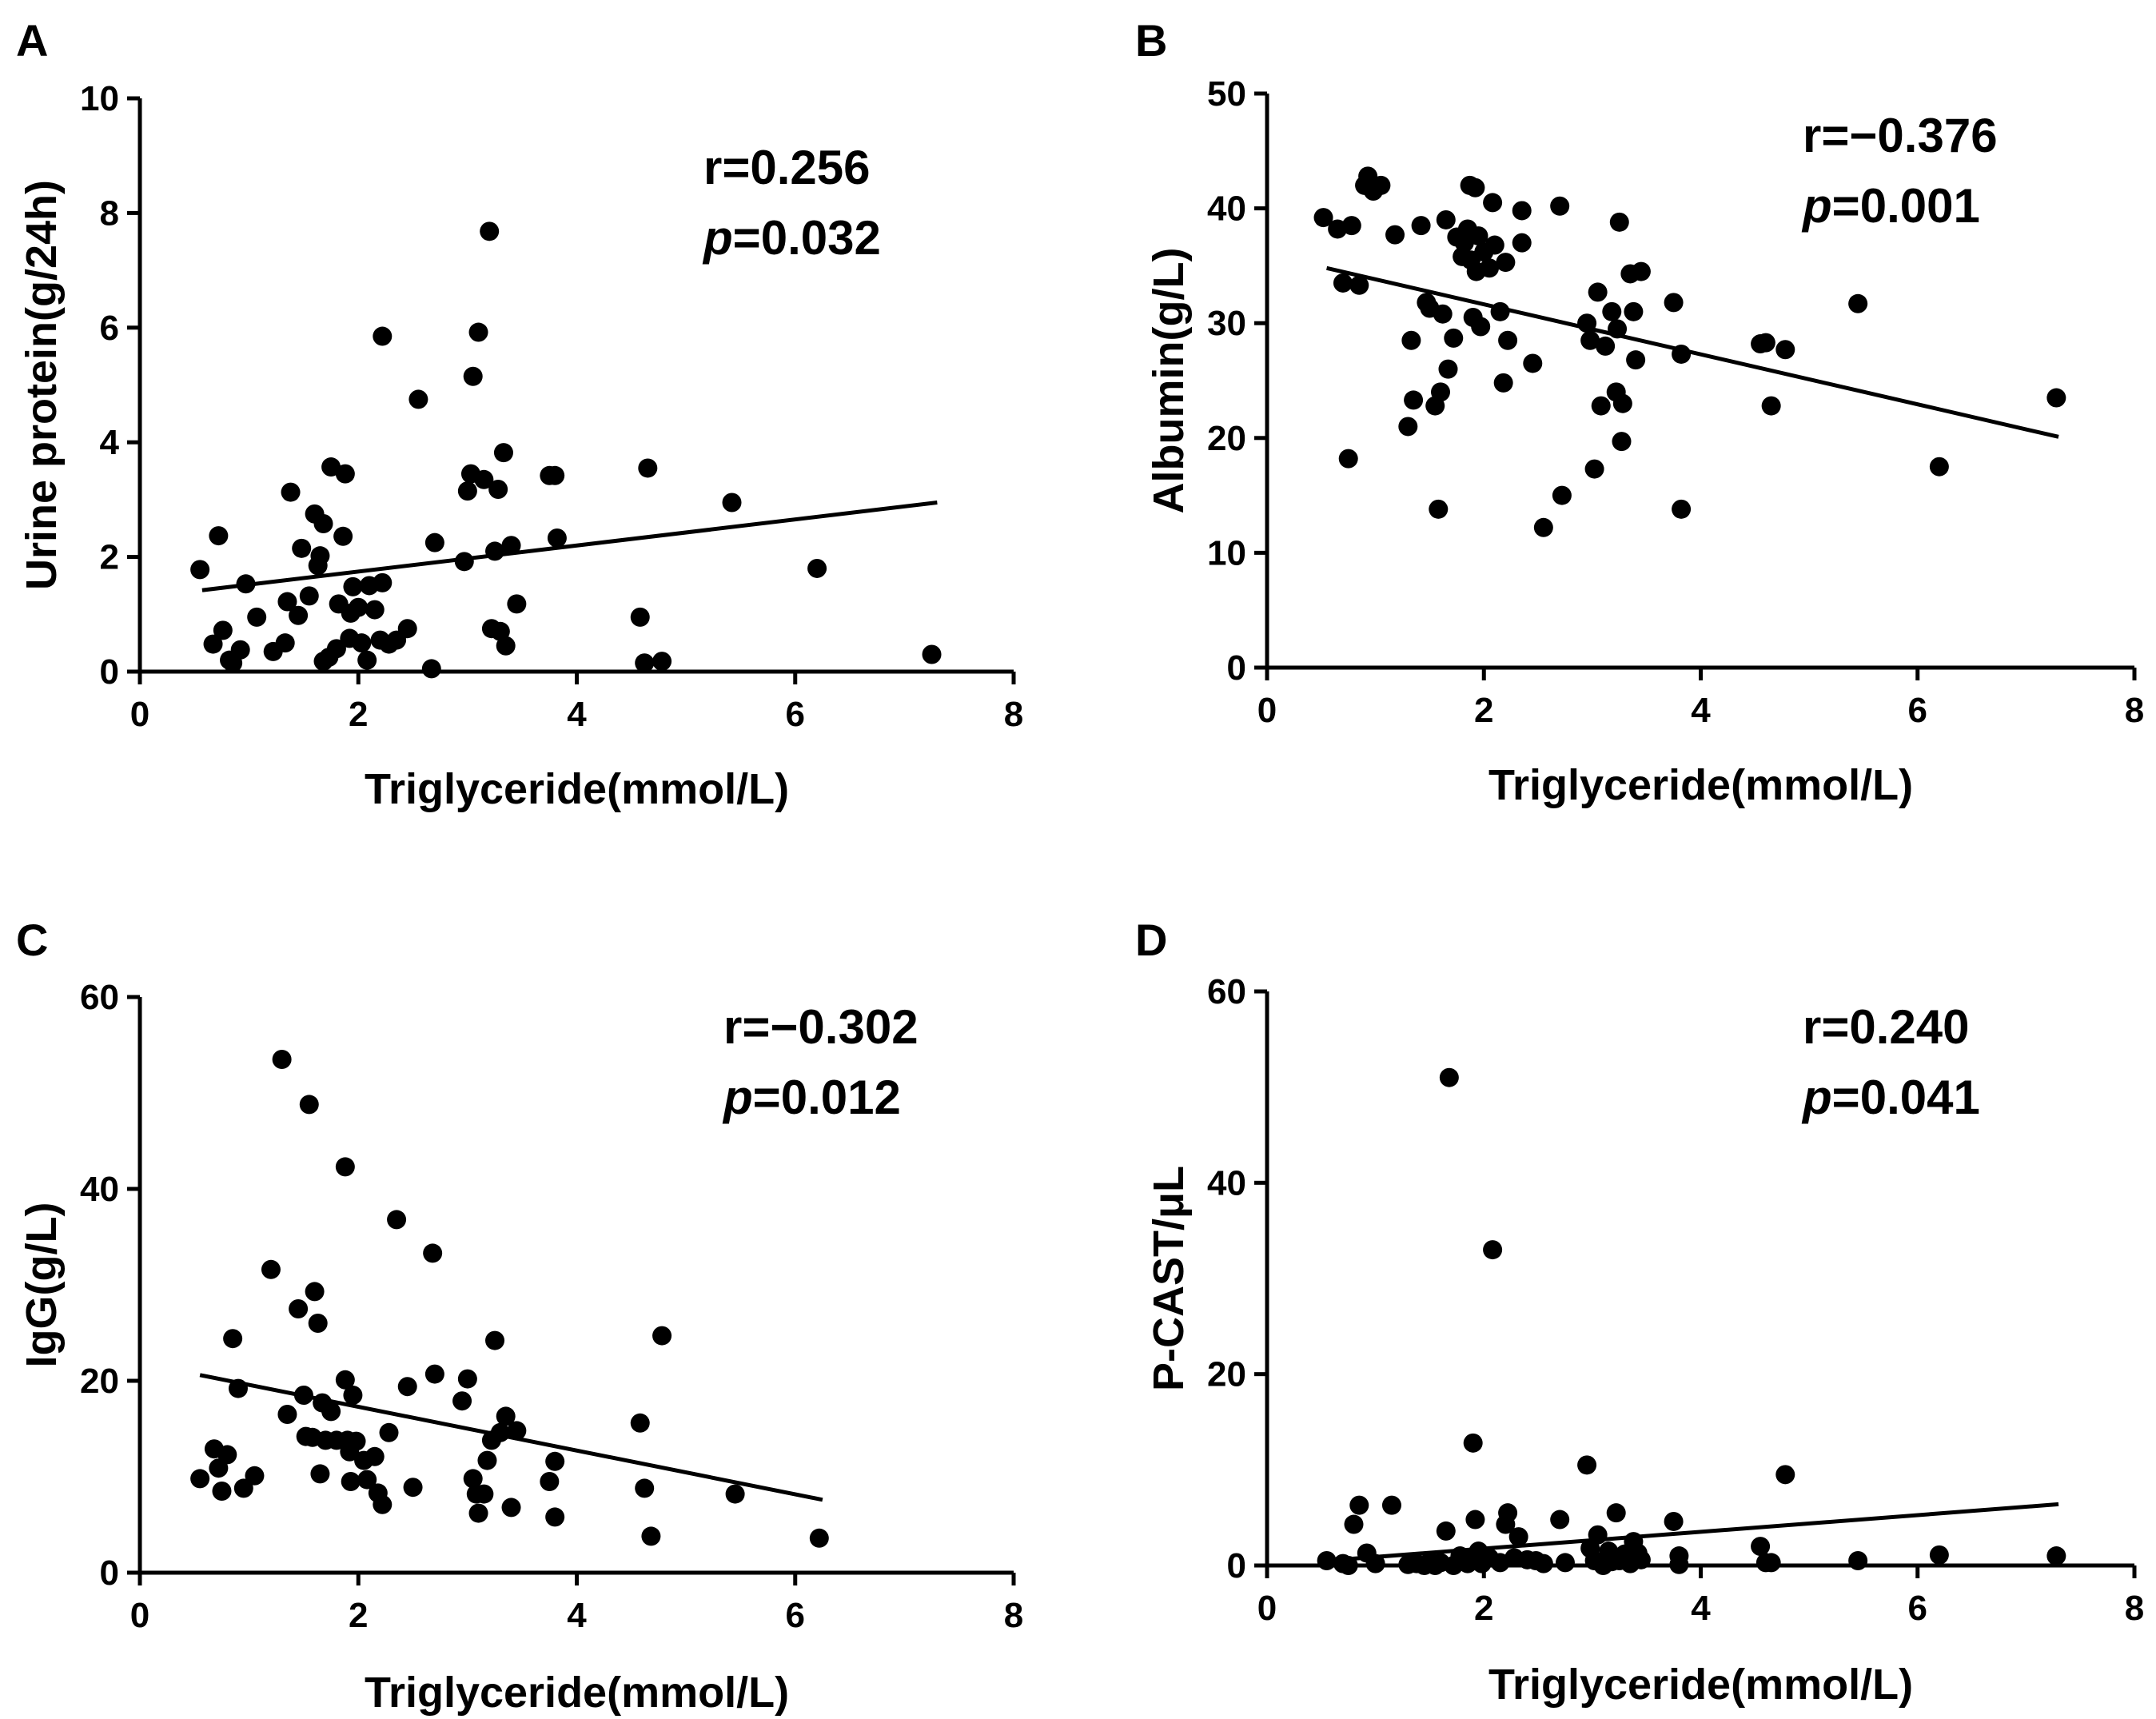 The height and width of the screenshot is (1719, 2156). What do you see at coordinates (1891, 1097) in the screenshot?
I see `stat-p: p=0.041` at bounding box center [1891, 1097].